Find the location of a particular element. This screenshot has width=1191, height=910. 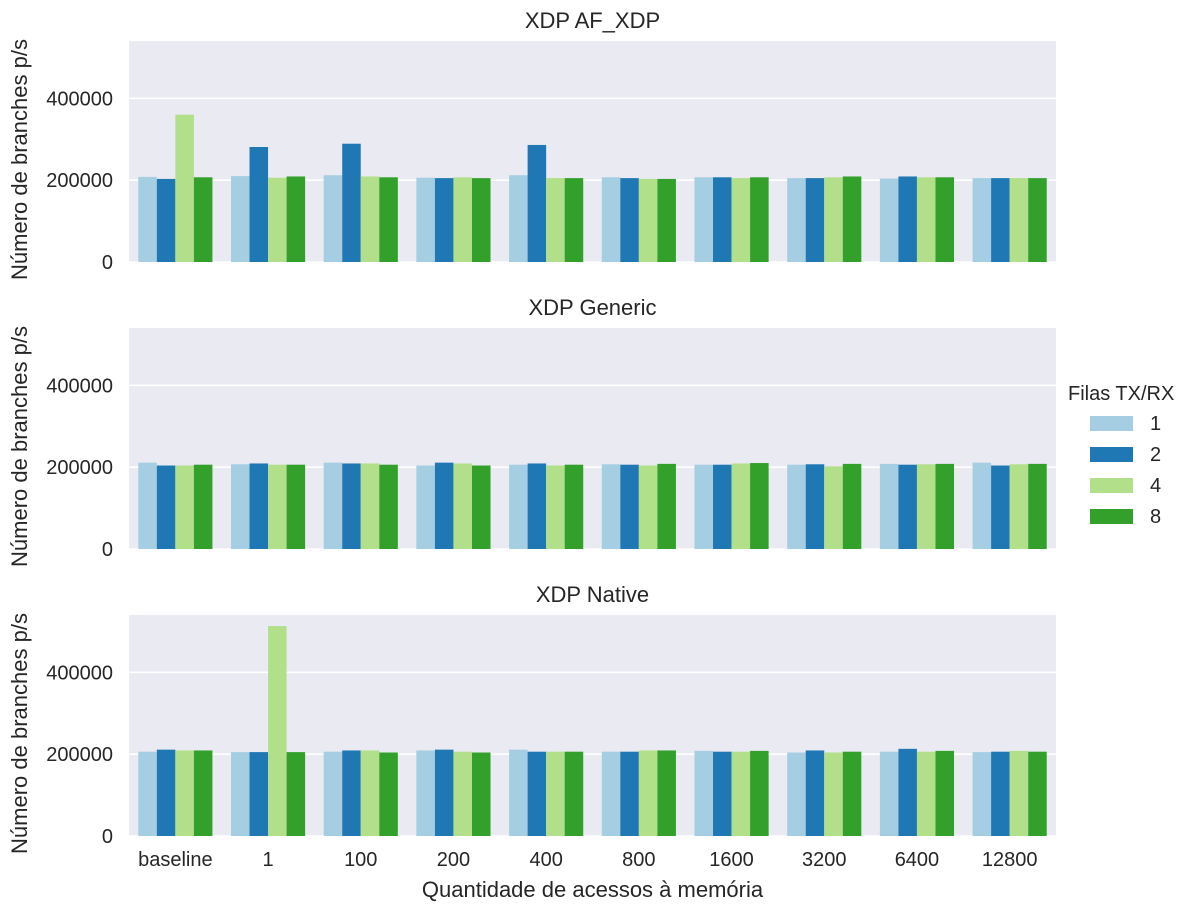

panel-title: XDP Generic is located at coordinates (593, 307).